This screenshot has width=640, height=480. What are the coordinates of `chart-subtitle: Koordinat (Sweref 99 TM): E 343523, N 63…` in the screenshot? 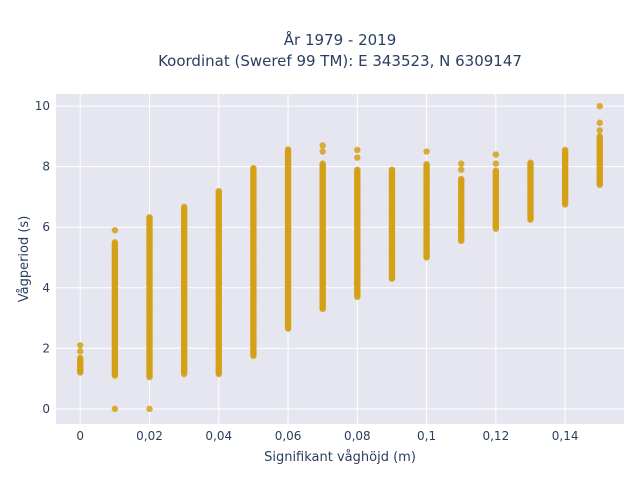 It's located at (340, 61).